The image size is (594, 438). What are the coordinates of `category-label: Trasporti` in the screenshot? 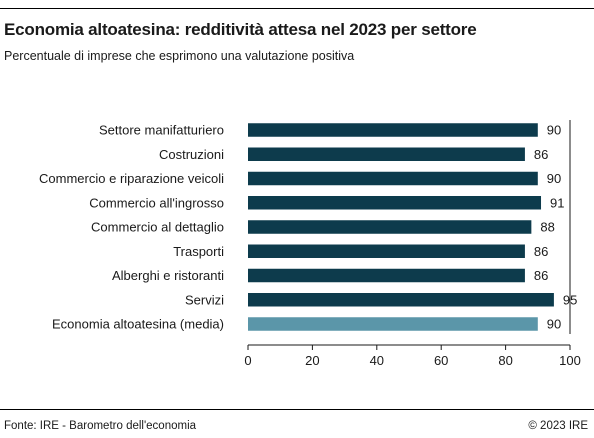 It's located at (198, 251).